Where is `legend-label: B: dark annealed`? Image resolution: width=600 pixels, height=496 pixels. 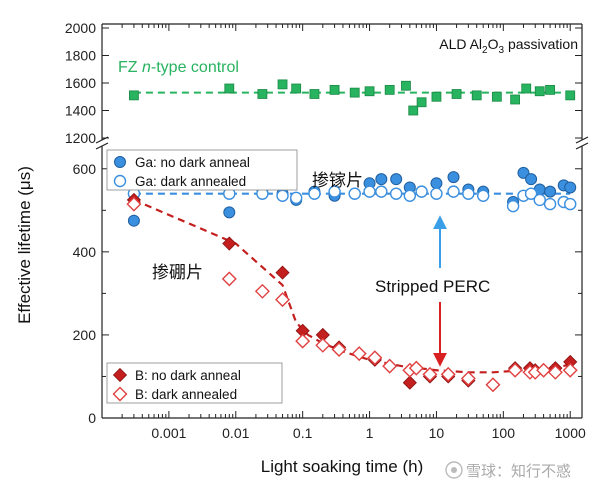
legend-label: B: dark annealed is located at coordinates (186, 394).